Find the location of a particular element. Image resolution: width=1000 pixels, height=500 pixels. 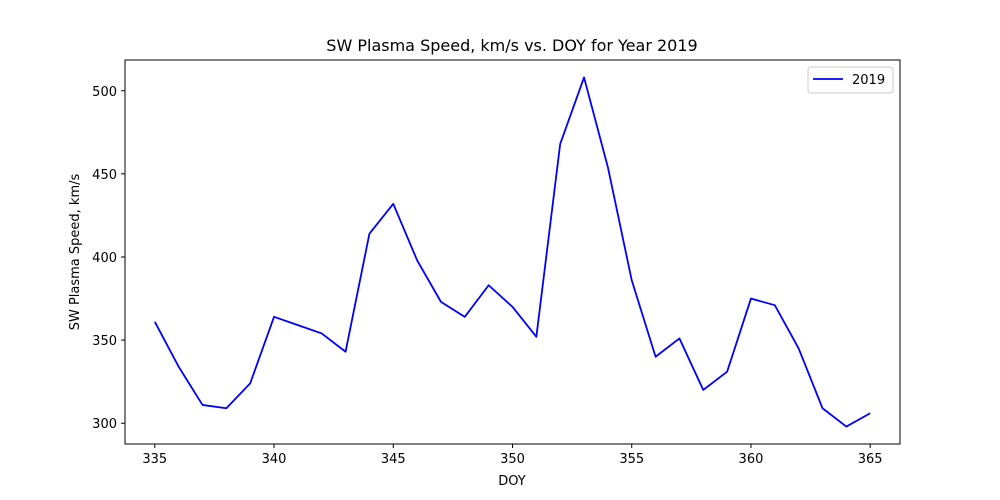

y-tick-label: 400 is located at coordinates (104, 258).